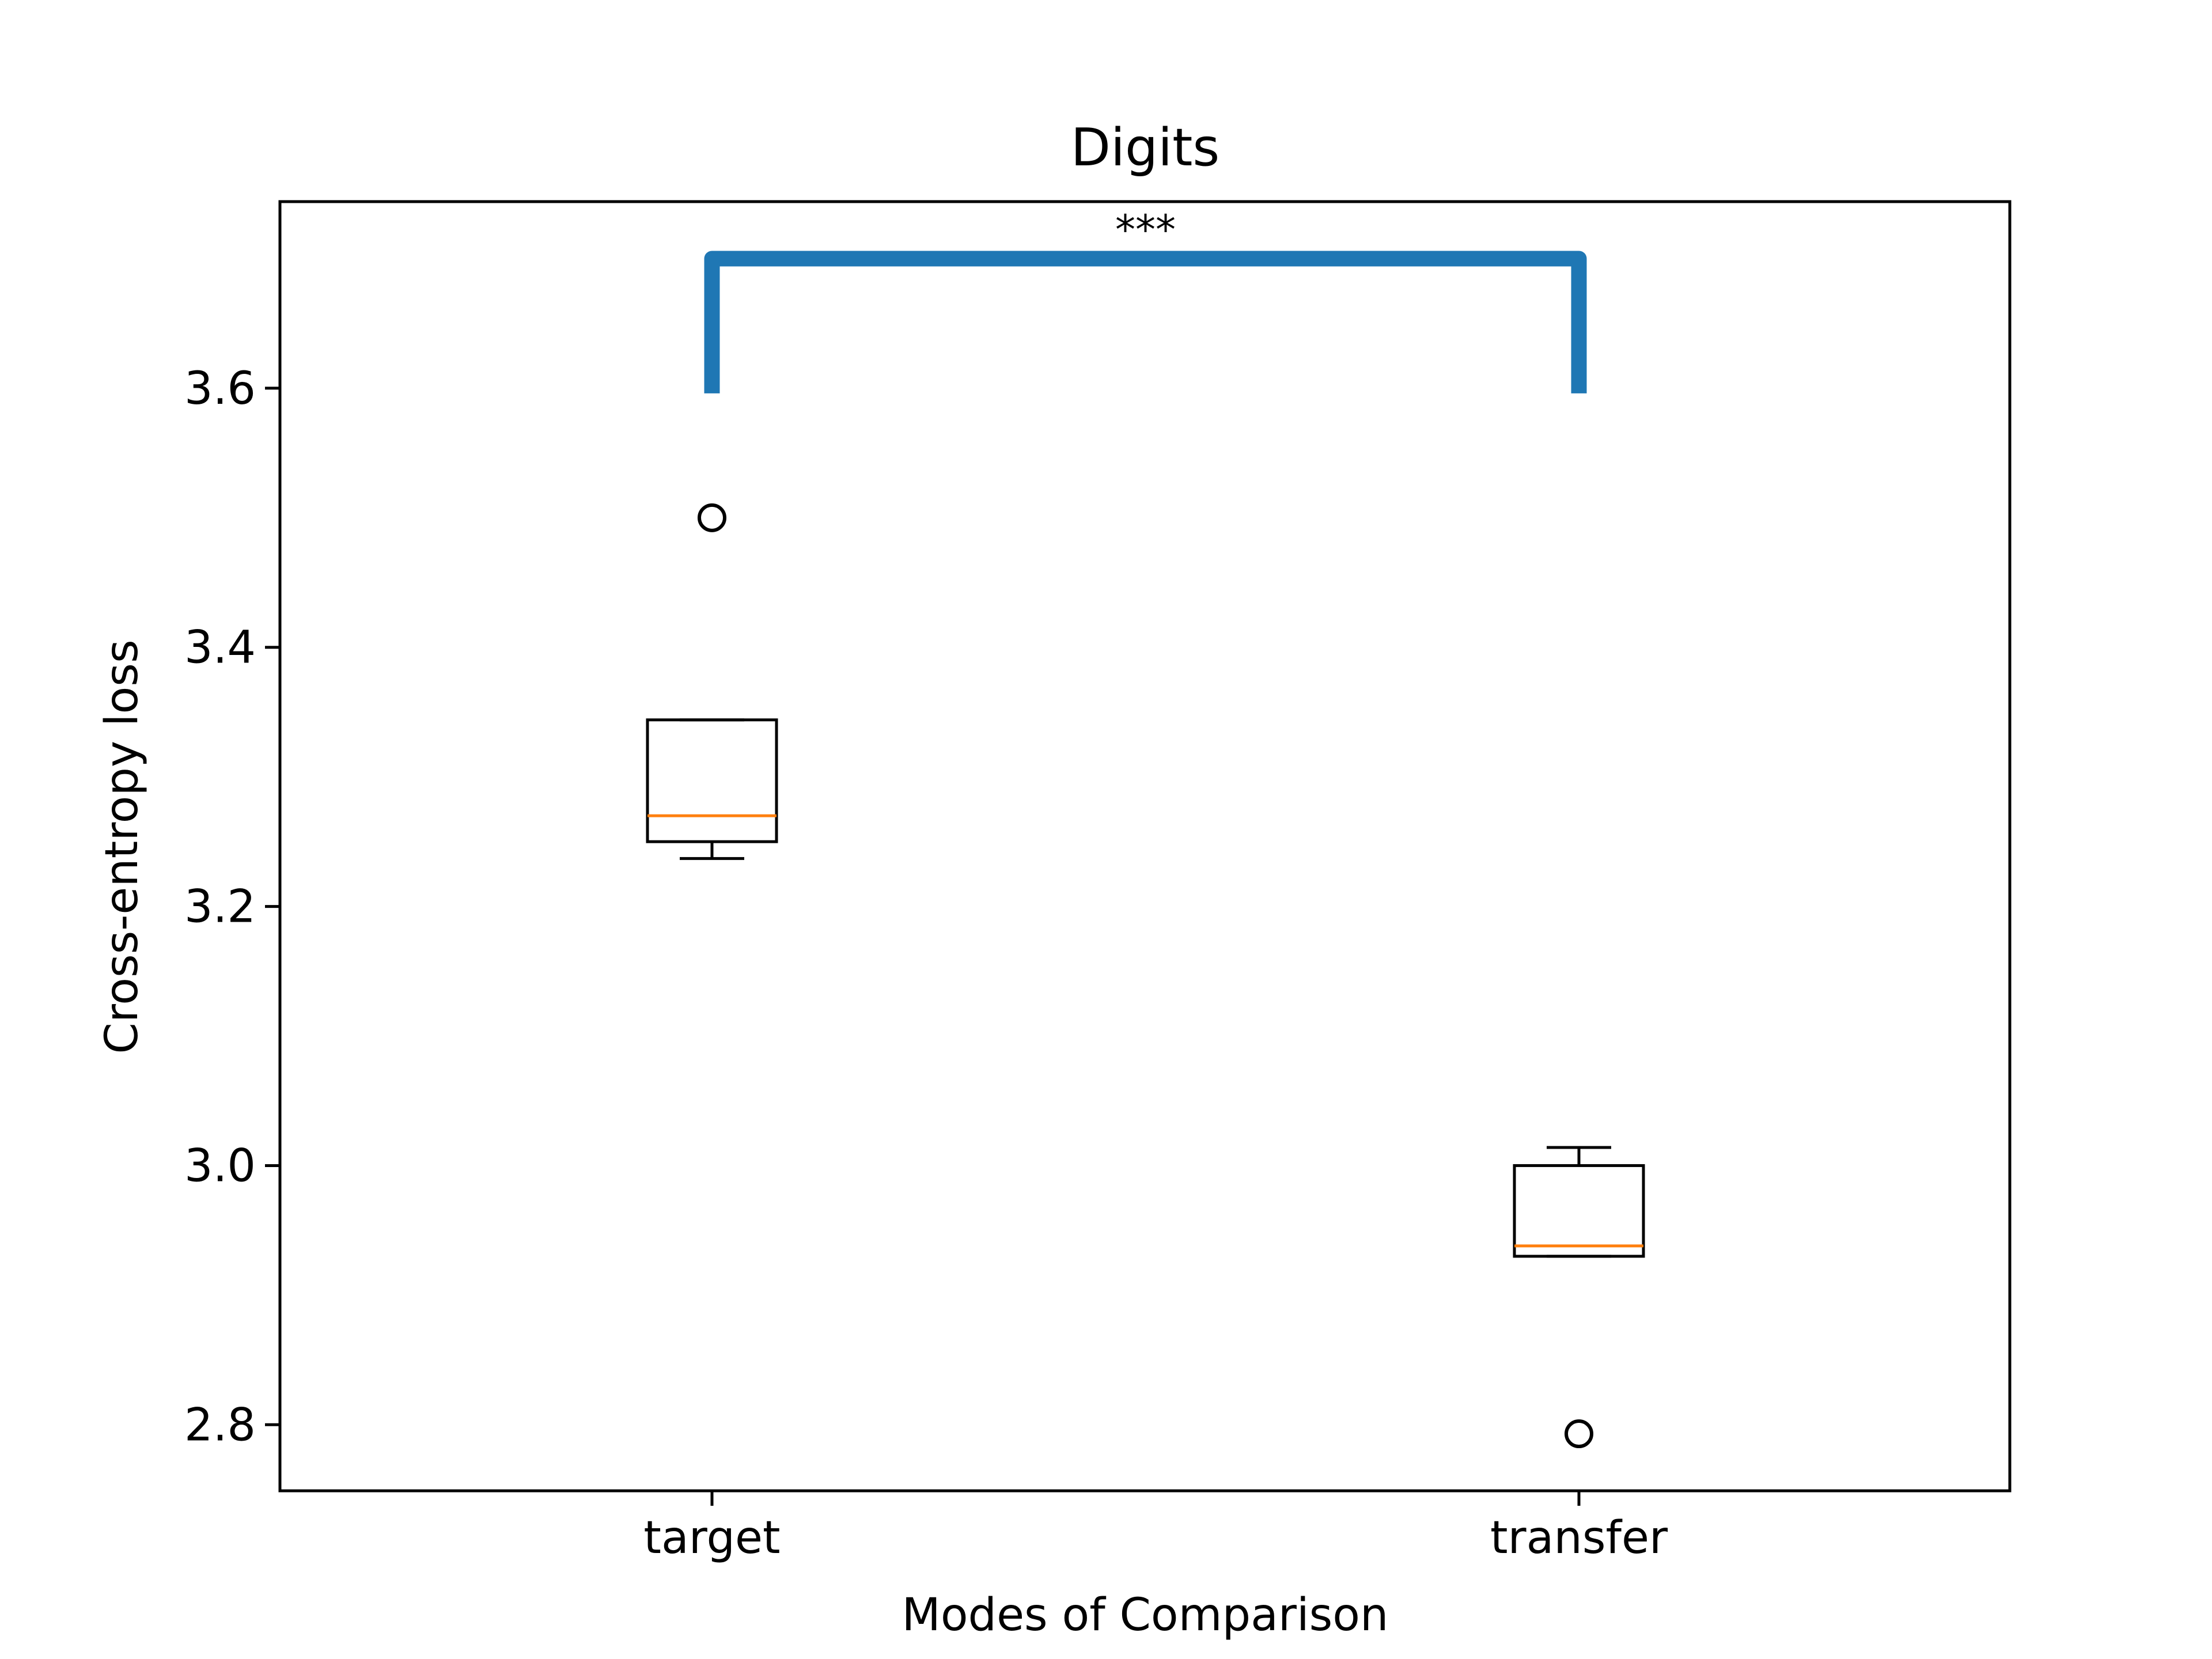 This screenshot has width=2212, height=1659. I want to click on y-tick-label: 2.8, so click(220, 1425).